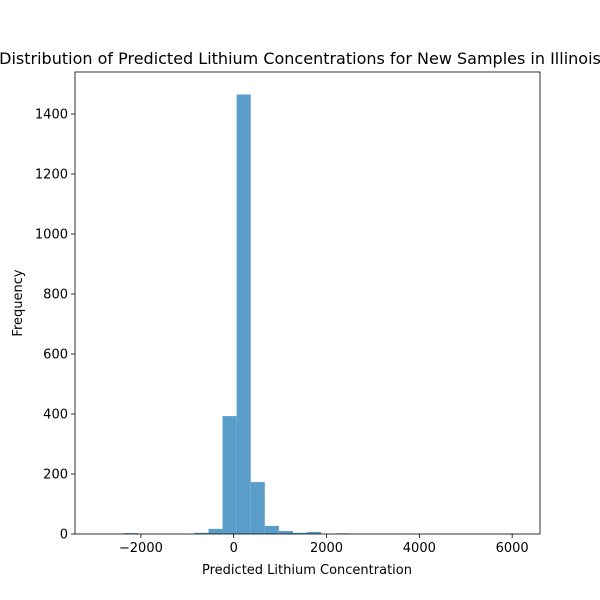 This screenshot has height=600, width=600. Describe the element at coordinates (55, 295) in the screenshot. I see `y-tick-label: 800` at that location.